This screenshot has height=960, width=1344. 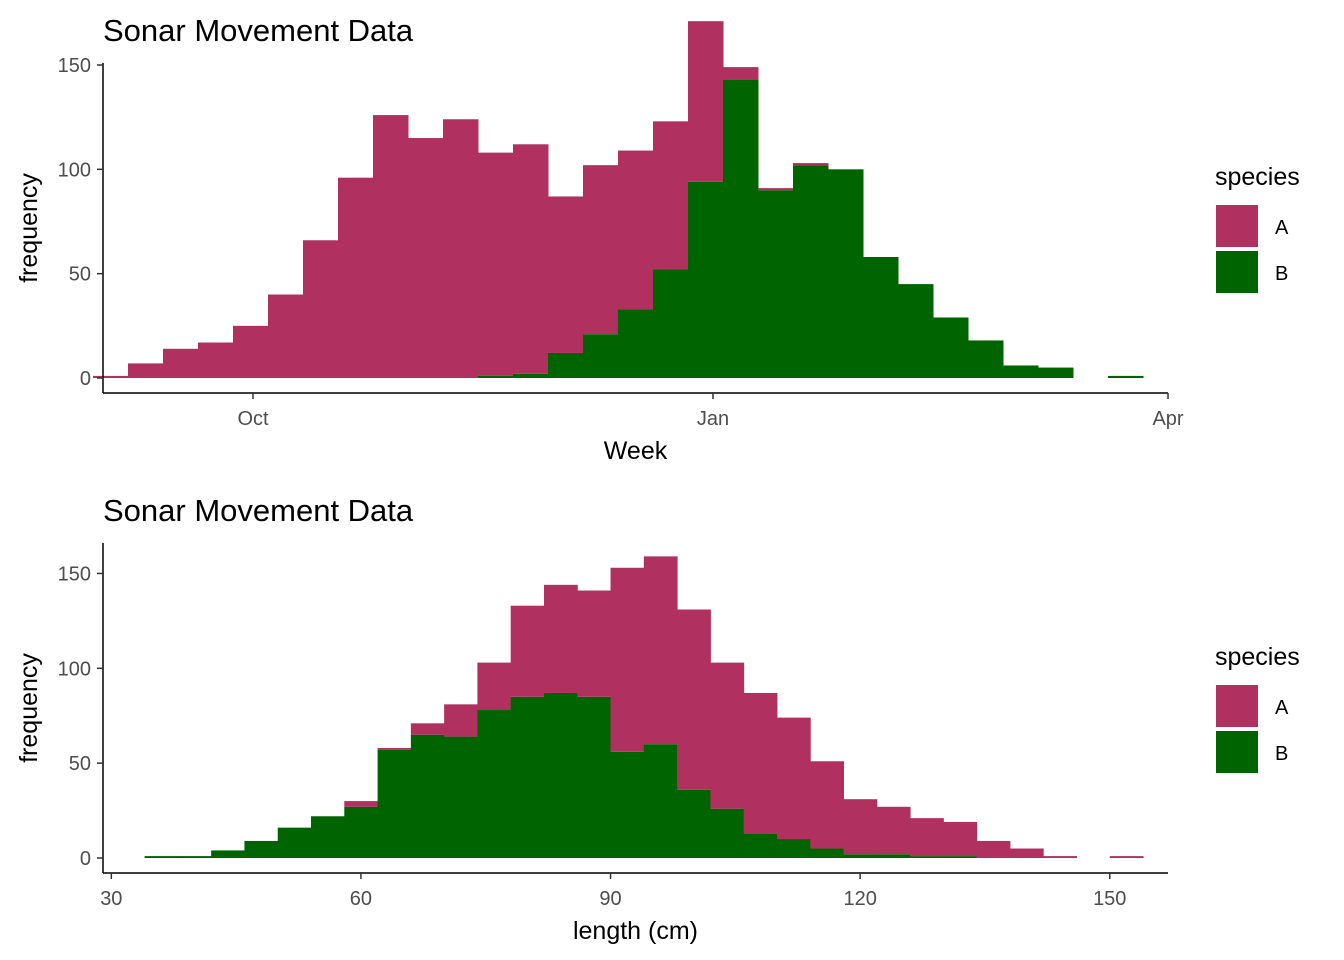 I want to click on panel-1-legend-title: species, so click(x=1257, y=177).